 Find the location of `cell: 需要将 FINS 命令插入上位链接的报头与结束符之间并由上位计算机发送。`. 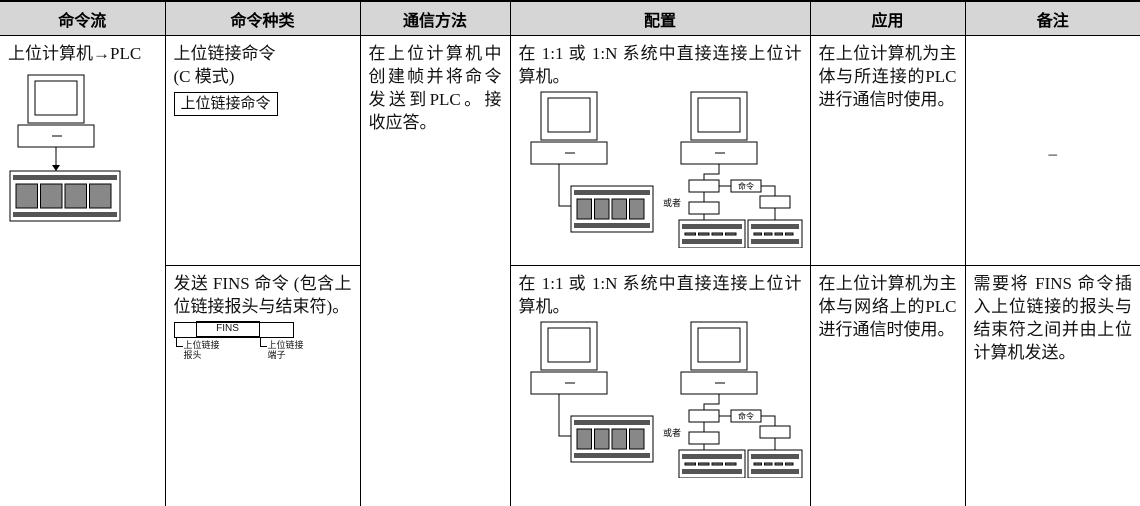

cell: 需要将 FINS 命令插入上位链接的报头与结束符之间并由上位计算机发送。 is located at coordinates (1052, 385).